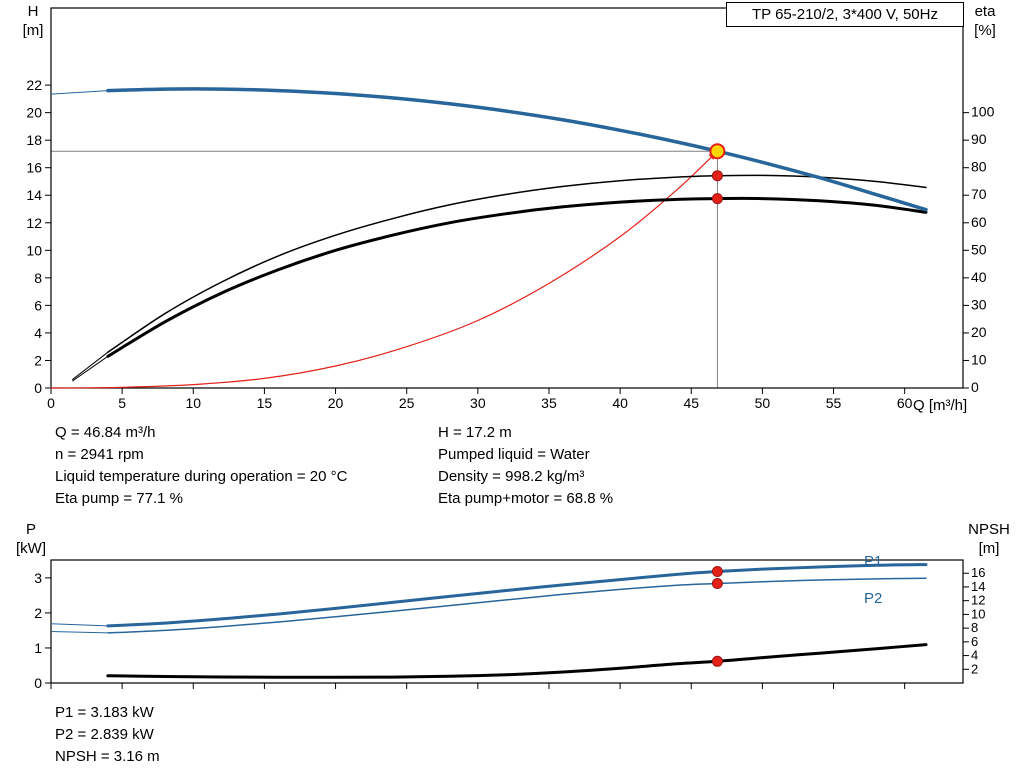  What do you see at coordinates (717, 571) in the screenshot?
I see `p1-duty-marker` at bounding box center [717, 571].